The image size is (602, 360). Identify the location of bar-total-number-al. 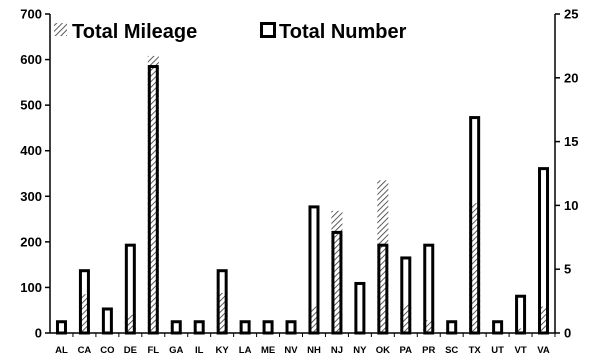
(61, 327).